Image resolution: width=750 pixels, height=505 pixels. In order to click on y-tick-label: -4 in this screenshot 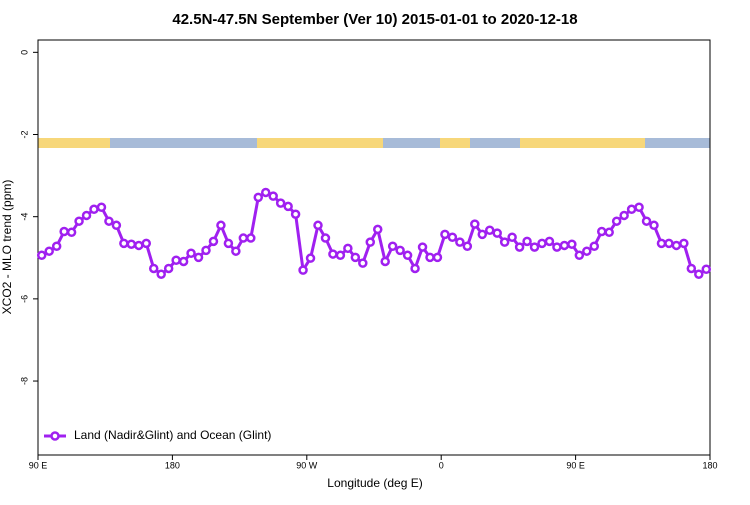, I will do `click(24, 217)`.